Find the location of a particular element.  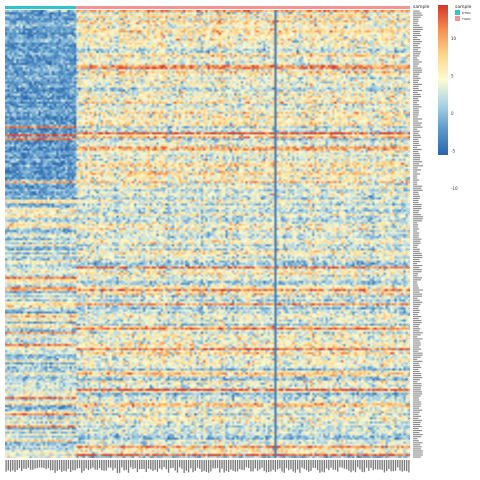

annotation-segment-tgrn is located at coordinates (243, 7).